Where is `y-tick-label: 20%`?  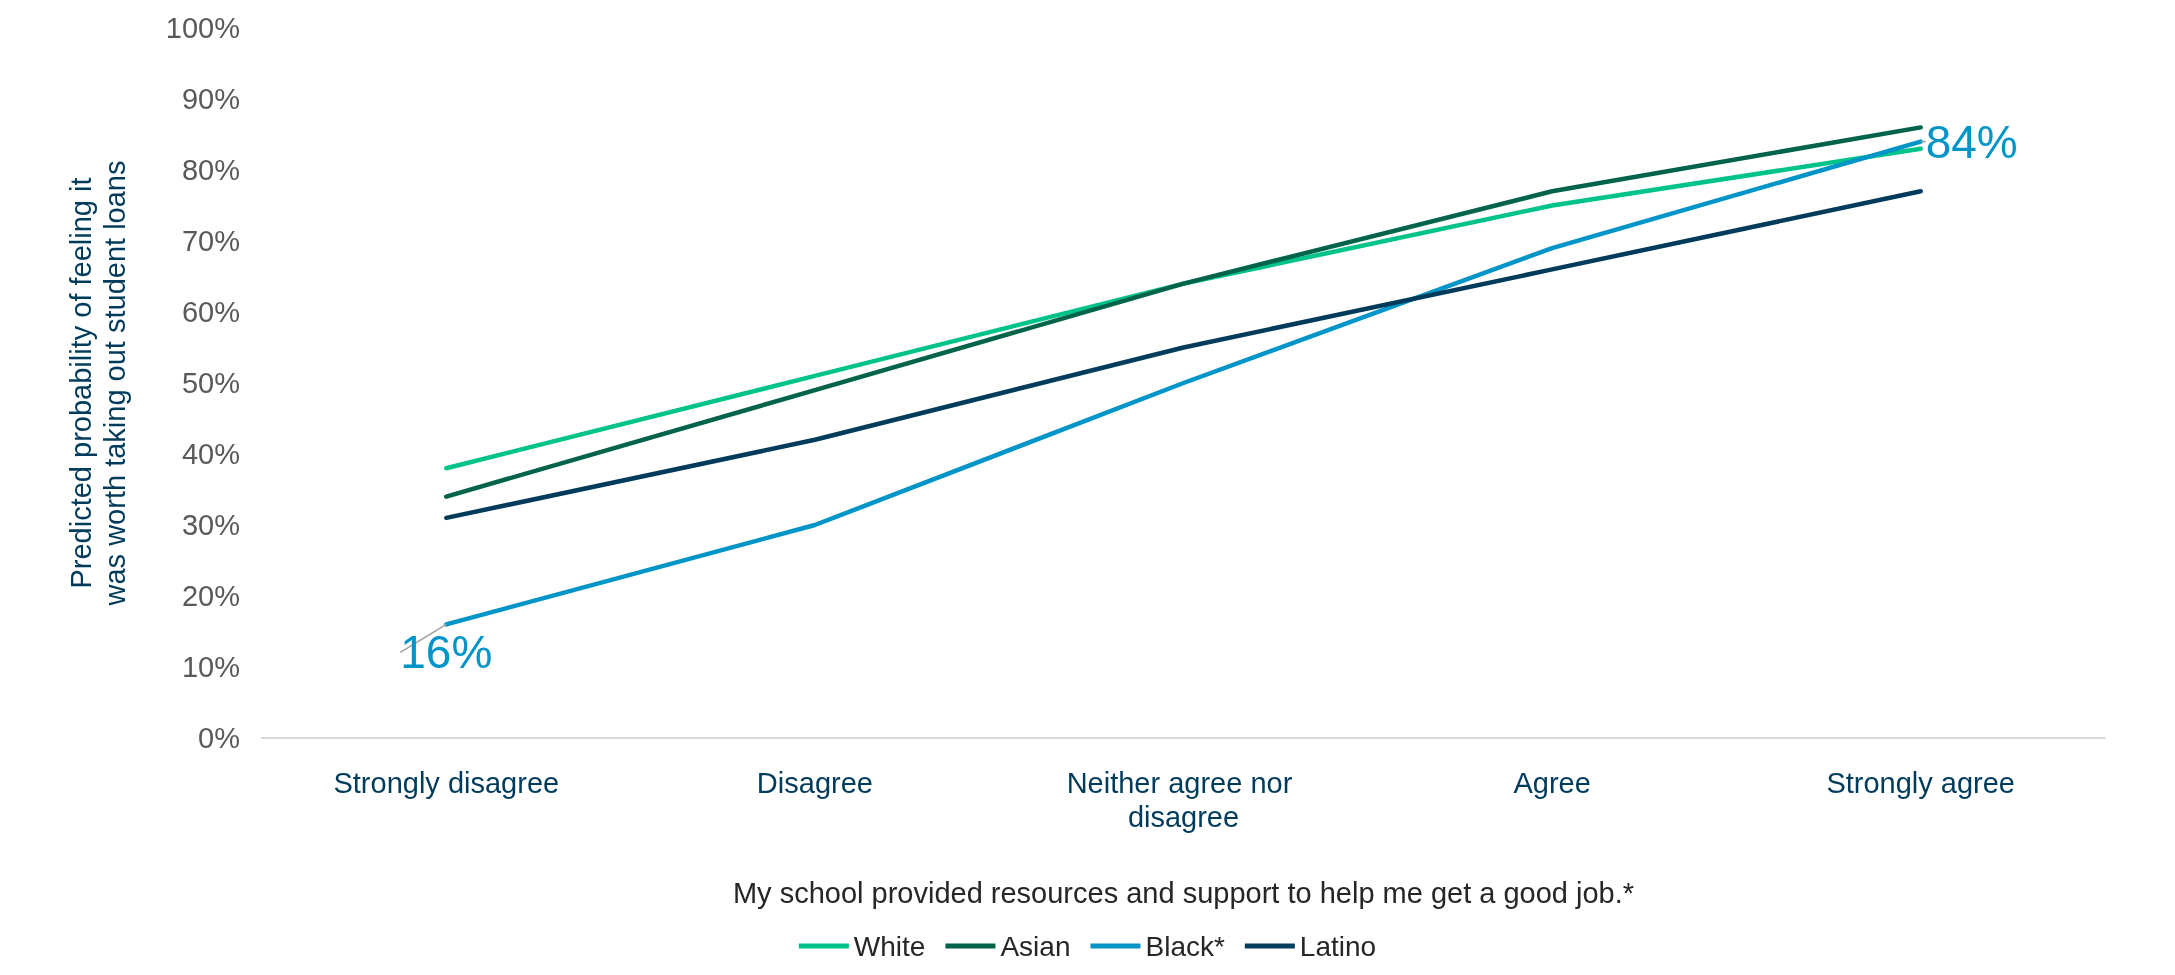 y-tick-label: 20% is located at coordinates (210, 596).